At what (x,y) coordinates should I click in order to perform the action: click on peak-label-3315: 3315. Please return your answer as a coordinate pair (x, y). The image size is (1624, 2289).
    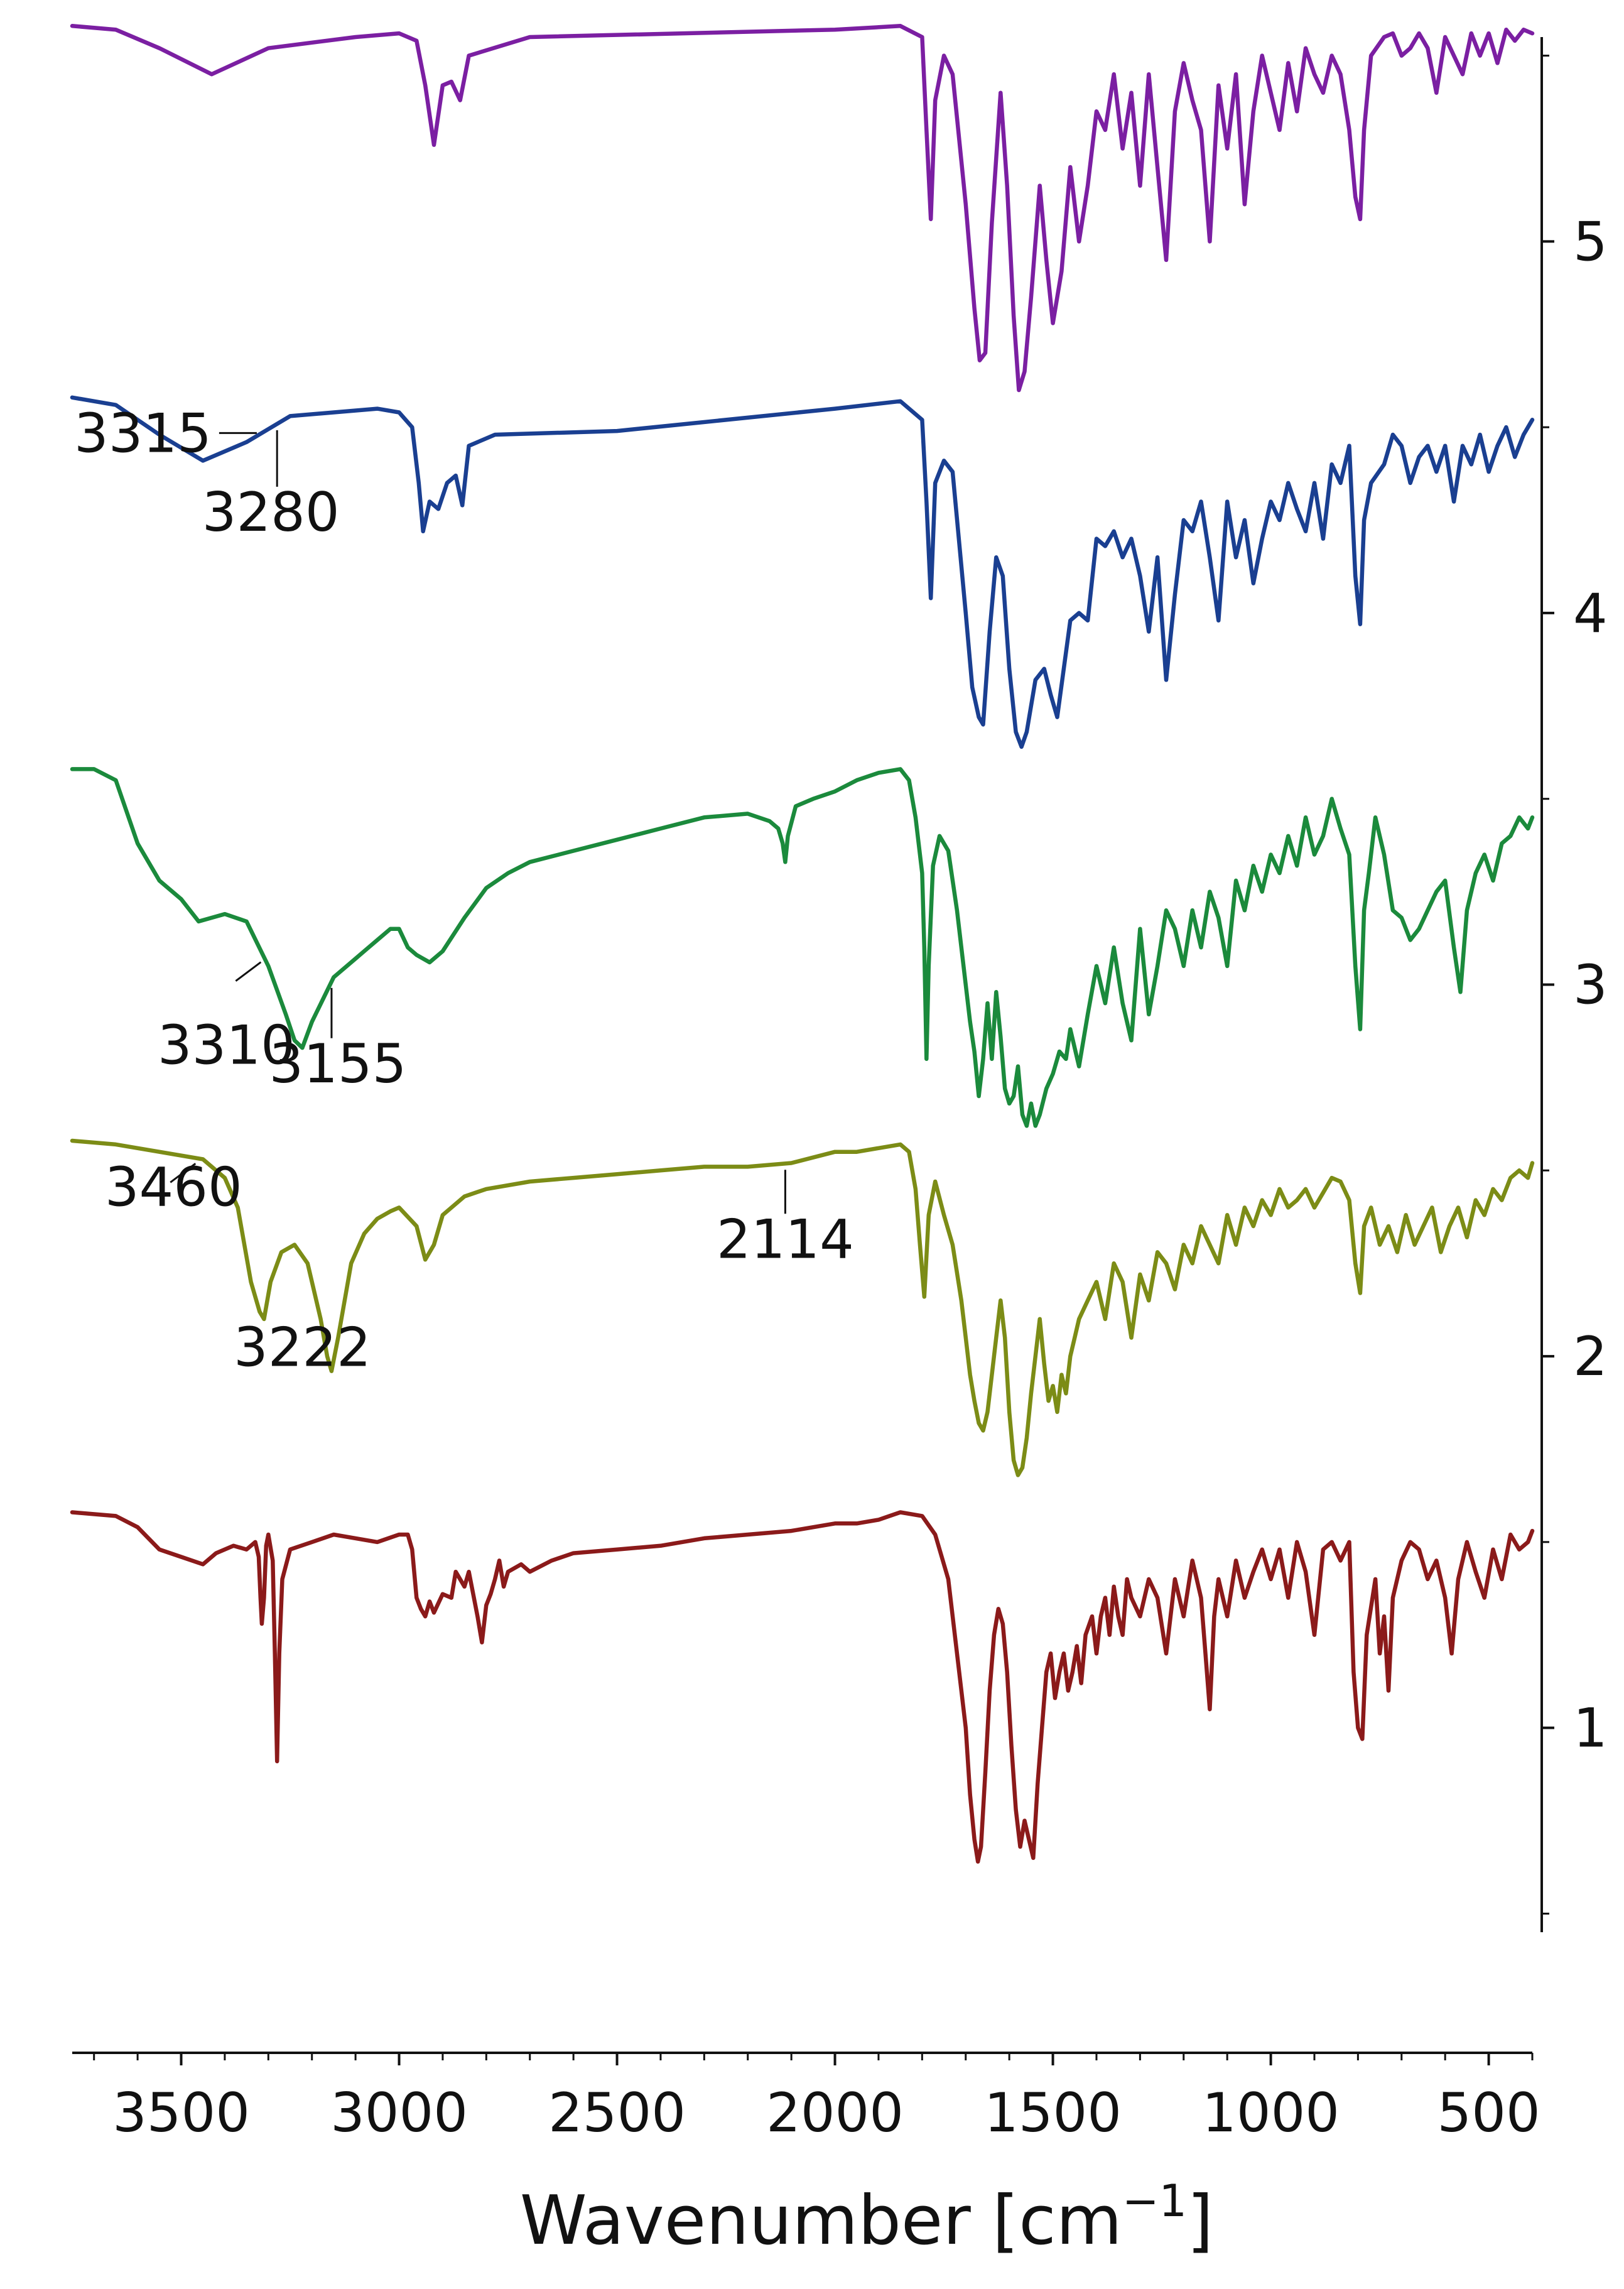
    Looking at the image, I should click on (143, 433).